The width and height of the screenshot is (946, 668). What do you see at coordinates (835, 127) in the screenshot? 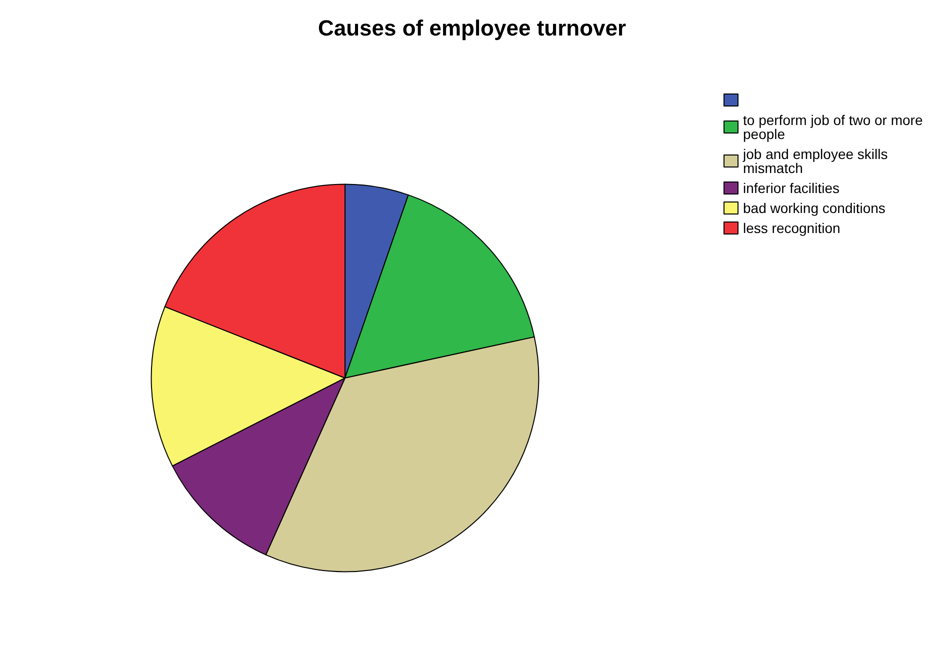
I see `legend-label: to perform job of two or more people` at bounding box center [835, 127].